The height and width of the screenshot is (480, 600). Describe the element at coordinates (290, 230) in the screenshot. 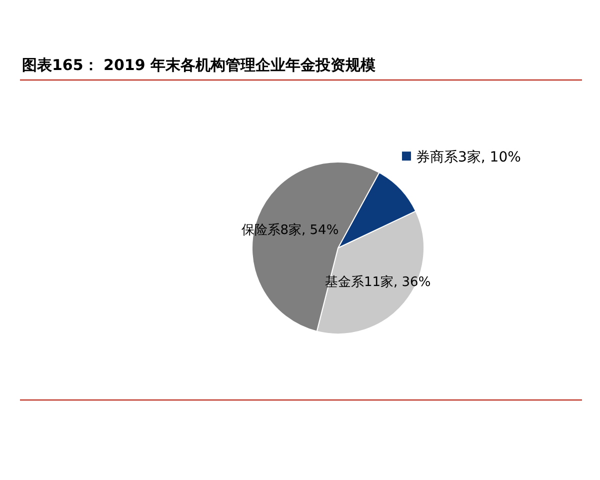

I see `slice-label: 保险系8家, 54%` at that location.